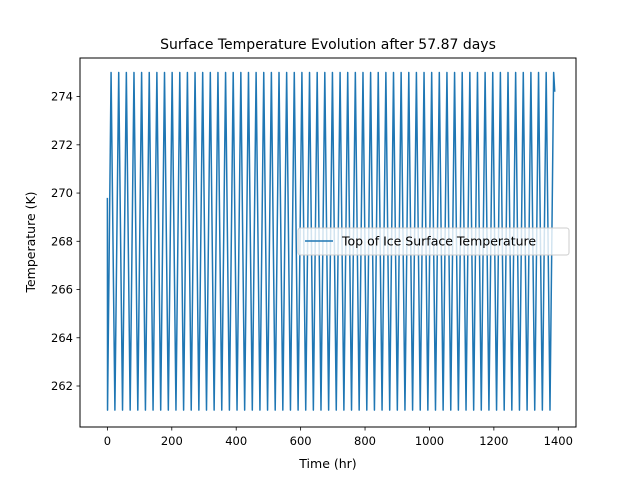 The image size is (640, 480). Describe the element at coordinates (62, 338) in the screenshot. I see `y-tick-label: 264` at that location.